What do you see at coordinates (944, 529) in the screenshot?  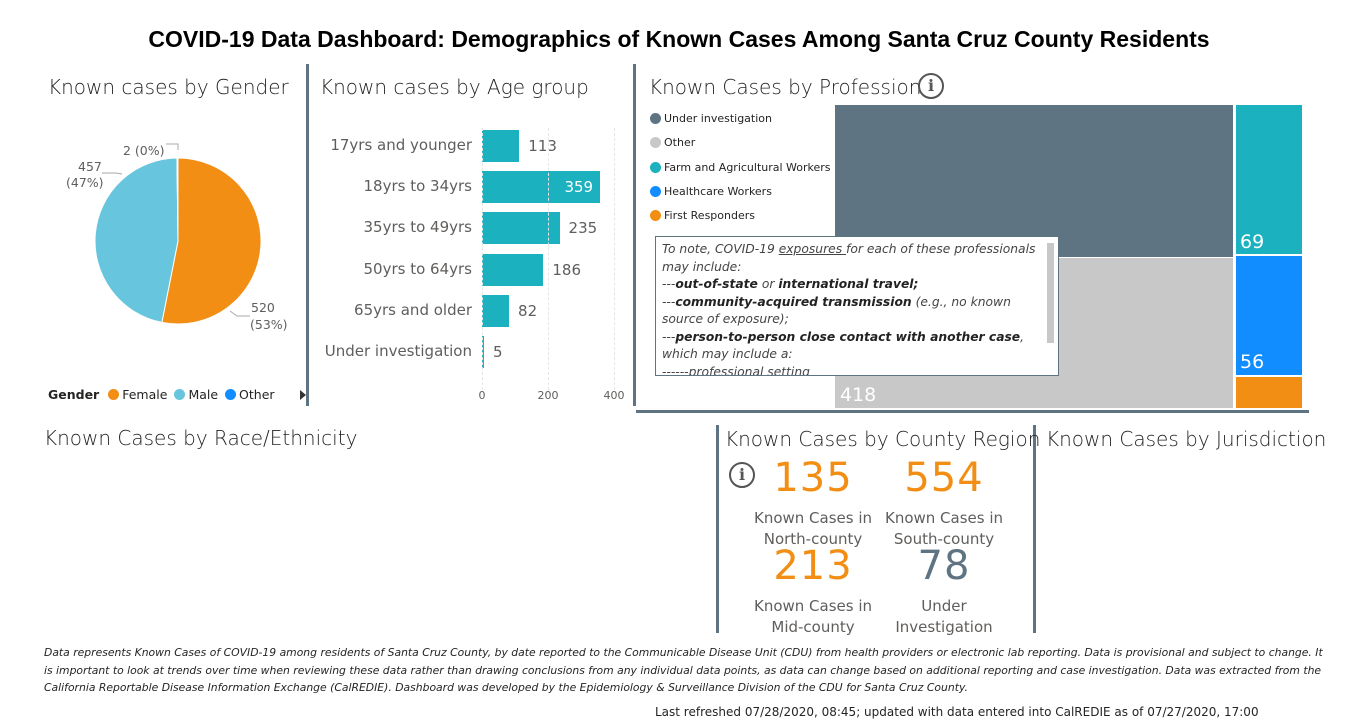 I see `card-label: Known Cases in South-county` at bounding box center [944, 529].